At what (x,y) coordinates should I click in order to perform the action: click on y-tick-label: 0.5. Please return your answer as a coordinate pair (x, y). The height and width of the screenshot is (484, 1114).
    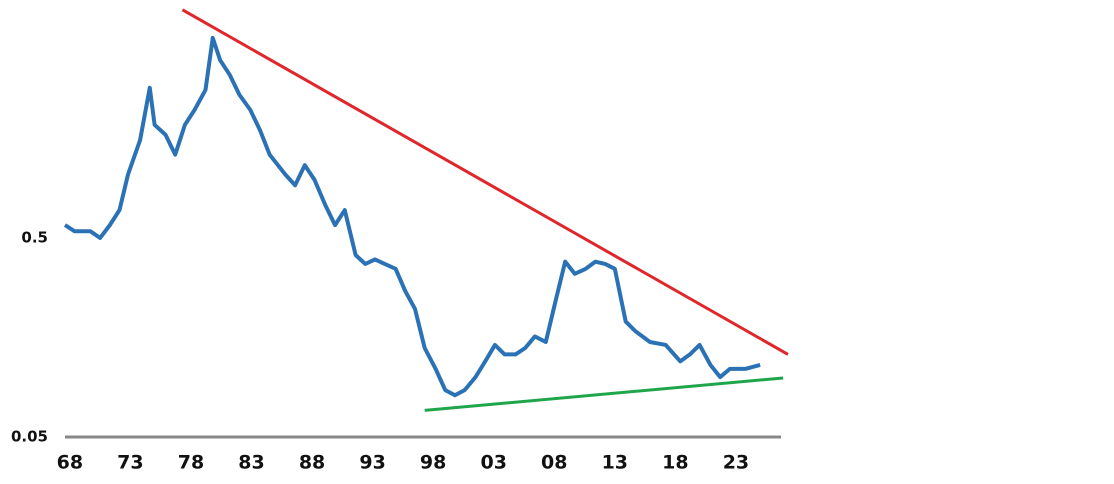
    Looking at the image, I should click on (34, 237).